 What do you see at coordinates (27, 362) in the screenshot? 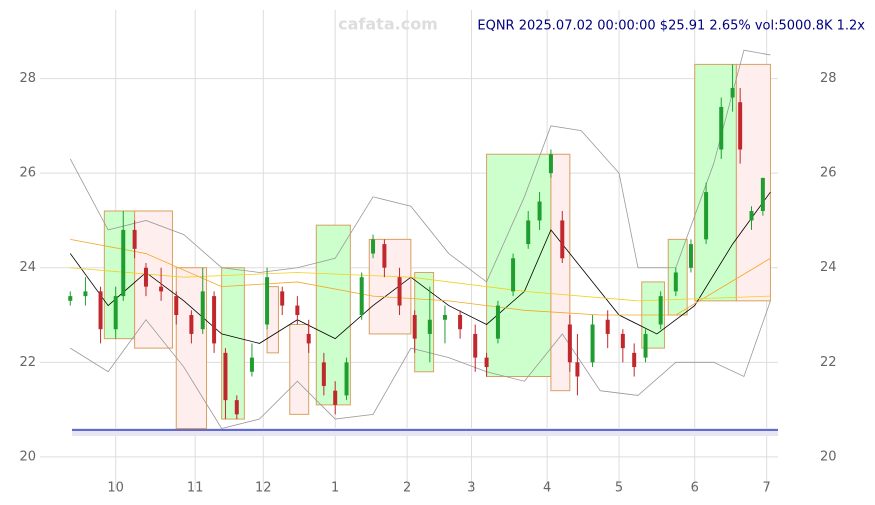
I see `y-tick-label: 22` at bounding box center [27, 362].